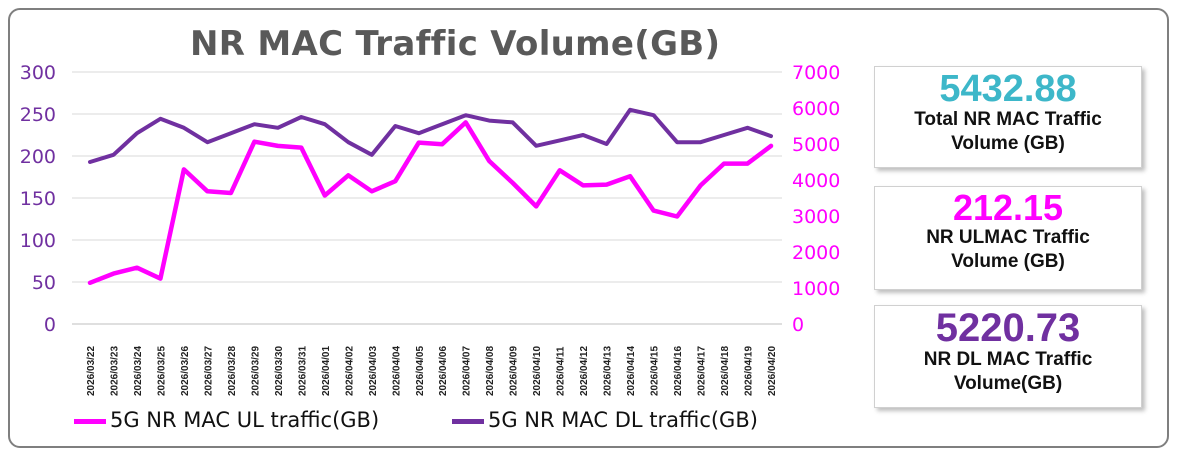 The width and height of the screenshot is (1179, 457). What do you see at coordinates (490, 371) in the screenshot?
I see `x-tick-label: 2026/04/08` at bounding box center [490, 371].